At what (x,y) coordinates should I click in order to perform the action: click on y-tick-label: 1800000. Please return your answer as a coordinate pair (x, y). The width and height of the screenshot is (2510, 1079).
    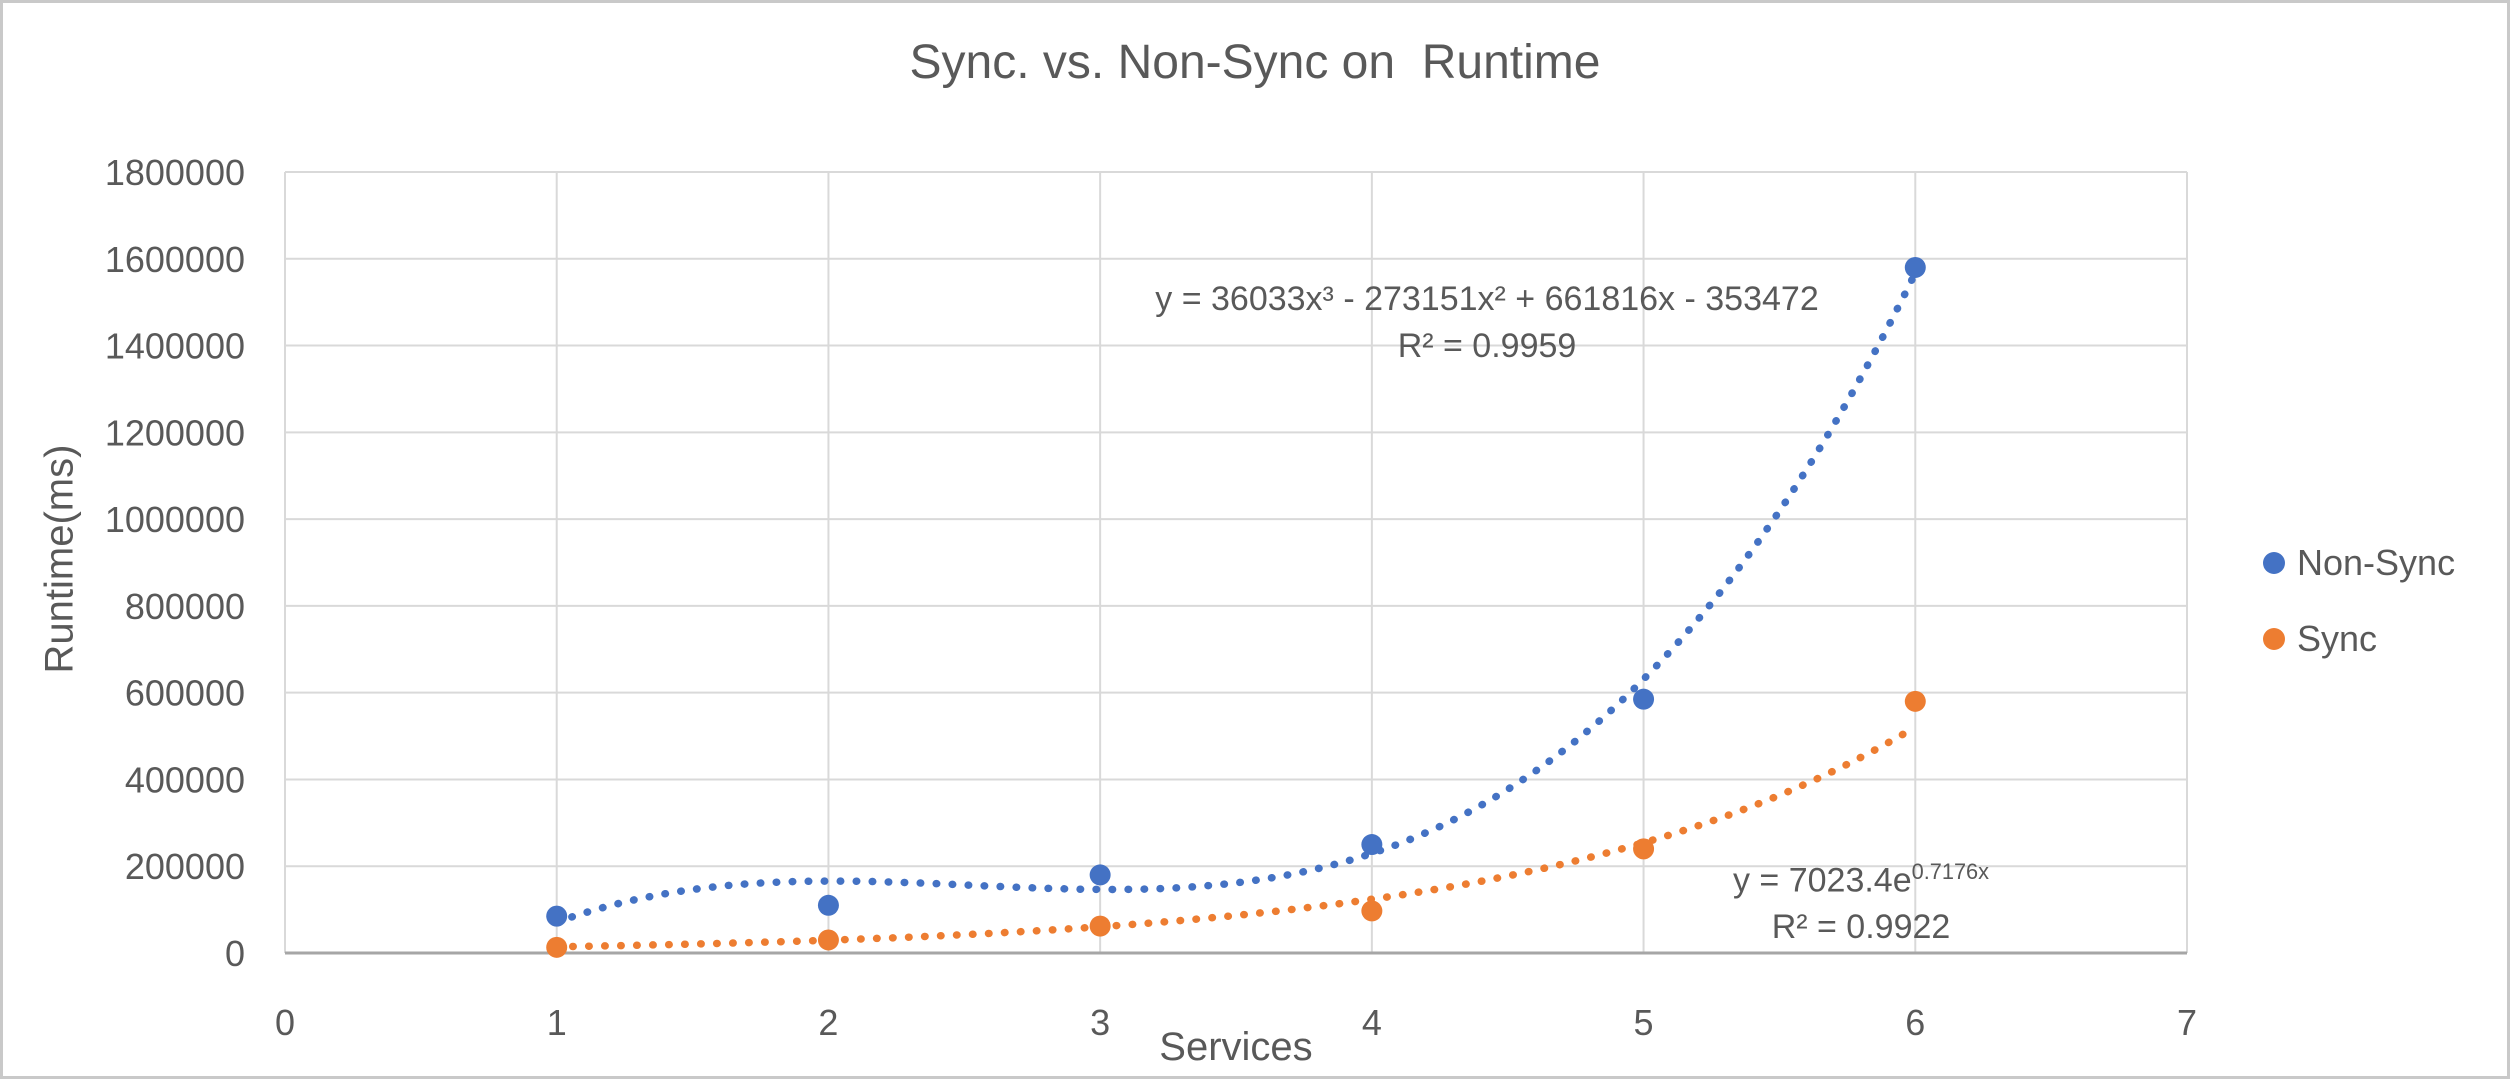
    Looking at the image, I should click on (175, 172).